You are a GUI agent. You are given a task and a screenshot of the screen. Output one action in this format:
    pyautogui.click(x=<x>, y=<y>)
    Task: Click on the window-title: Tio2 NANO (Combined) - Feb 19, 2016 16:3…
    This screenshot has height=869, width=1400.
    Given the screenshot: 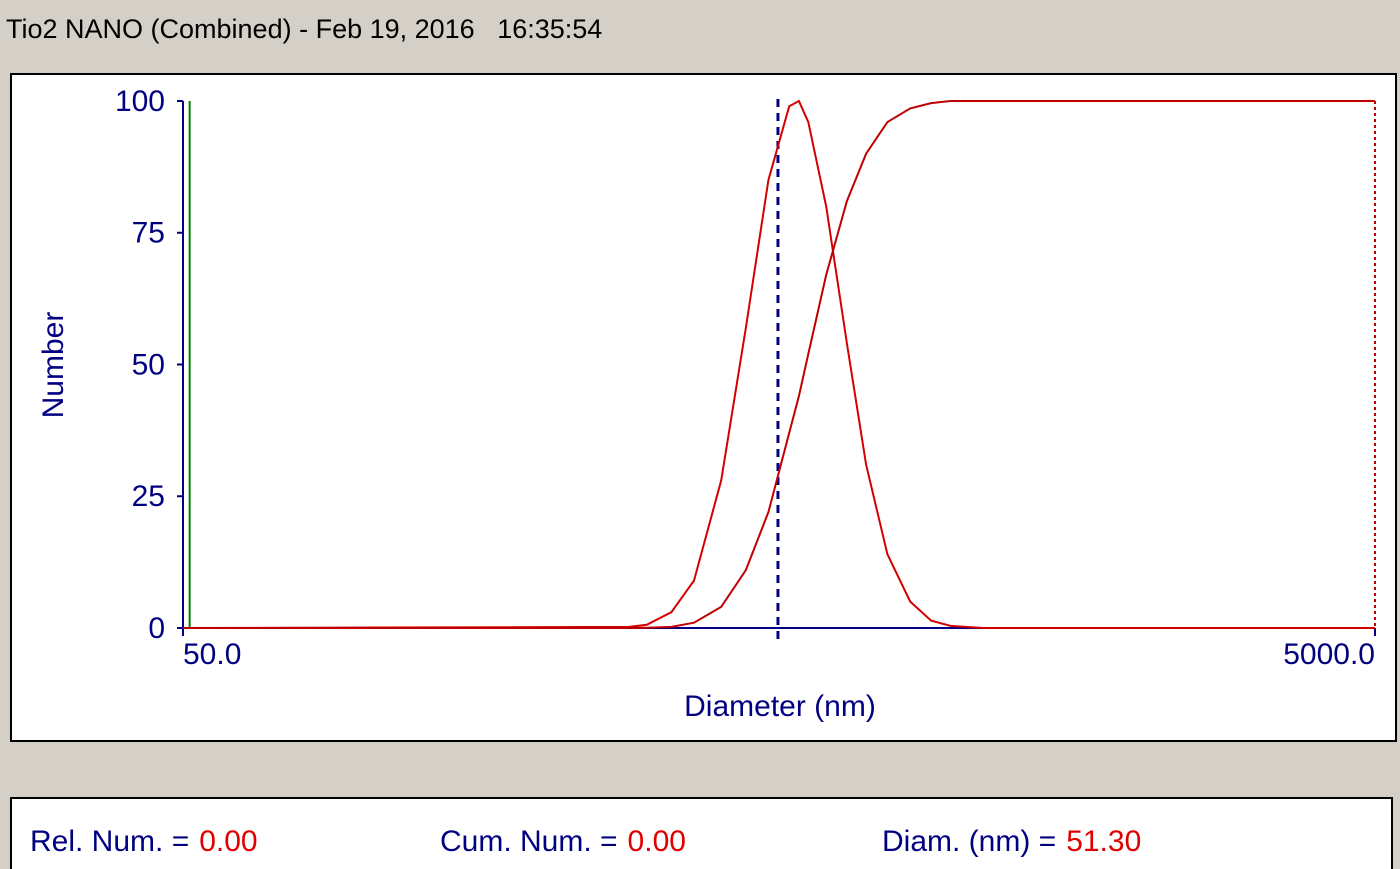 What is the action you would take?
    pyautogui.click(x=304, y=29)
    